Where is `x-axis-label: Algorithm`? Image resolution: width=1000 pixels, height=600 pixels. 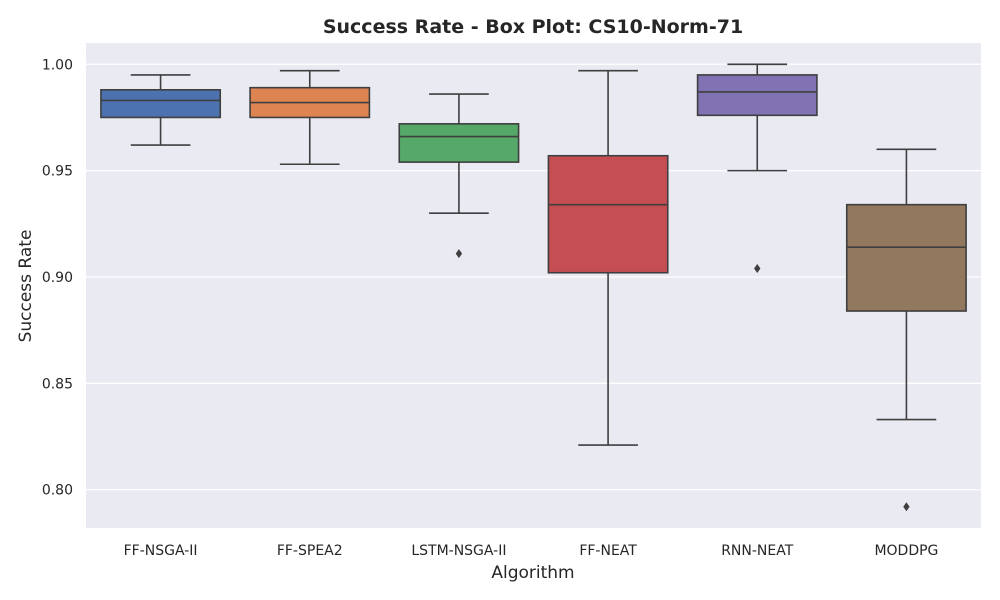 x-axis-label: Algorithm is located at coordinates (532, 573).